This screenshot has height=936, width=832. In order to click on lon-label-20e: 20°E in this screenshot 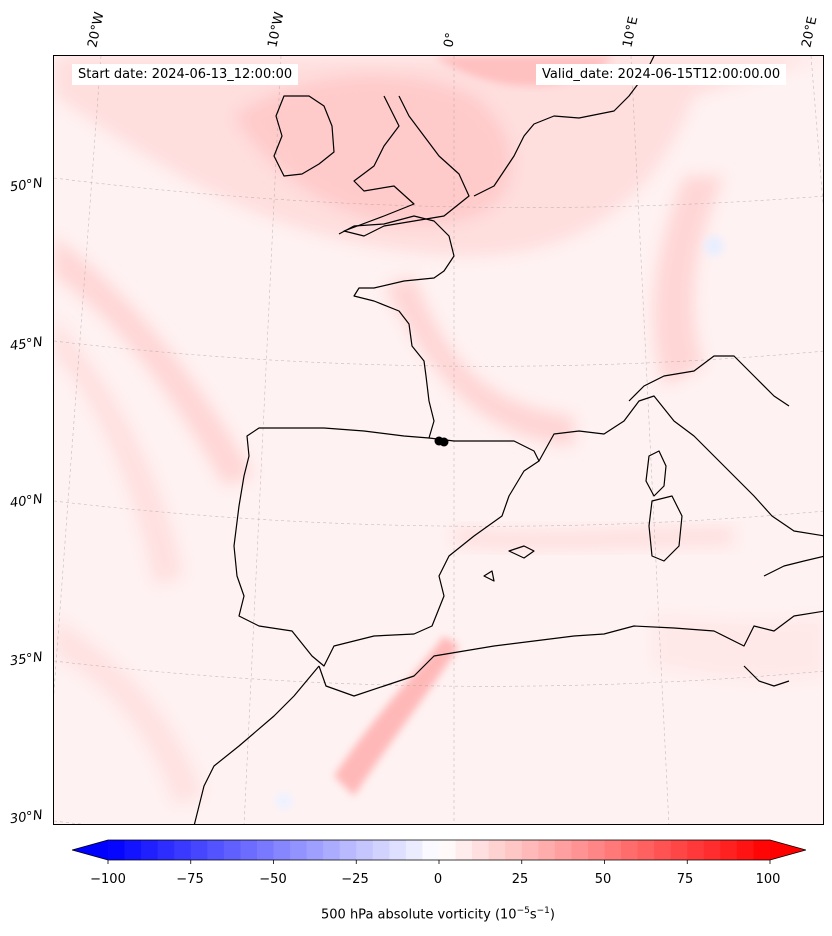, I will do `click(810, 32)`.